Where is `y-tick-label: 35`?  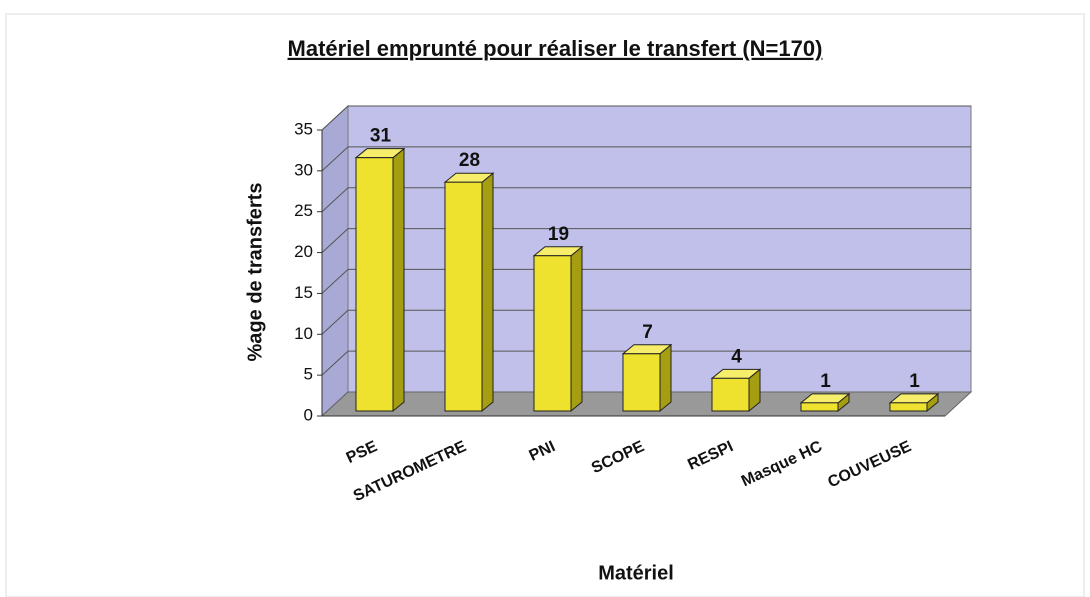
y-tick-label: 35 is located at coordinates (303, 128).